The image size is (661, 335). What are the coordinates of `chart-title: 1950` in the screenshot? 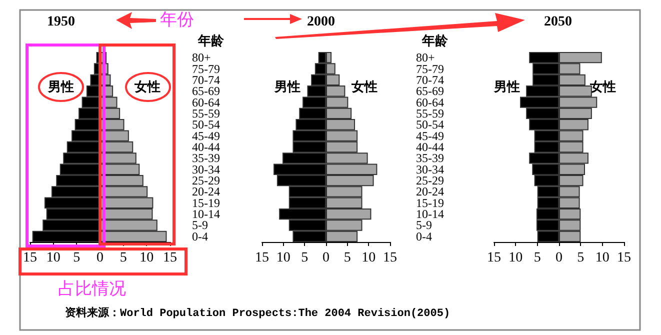 It's located at (61, 22).